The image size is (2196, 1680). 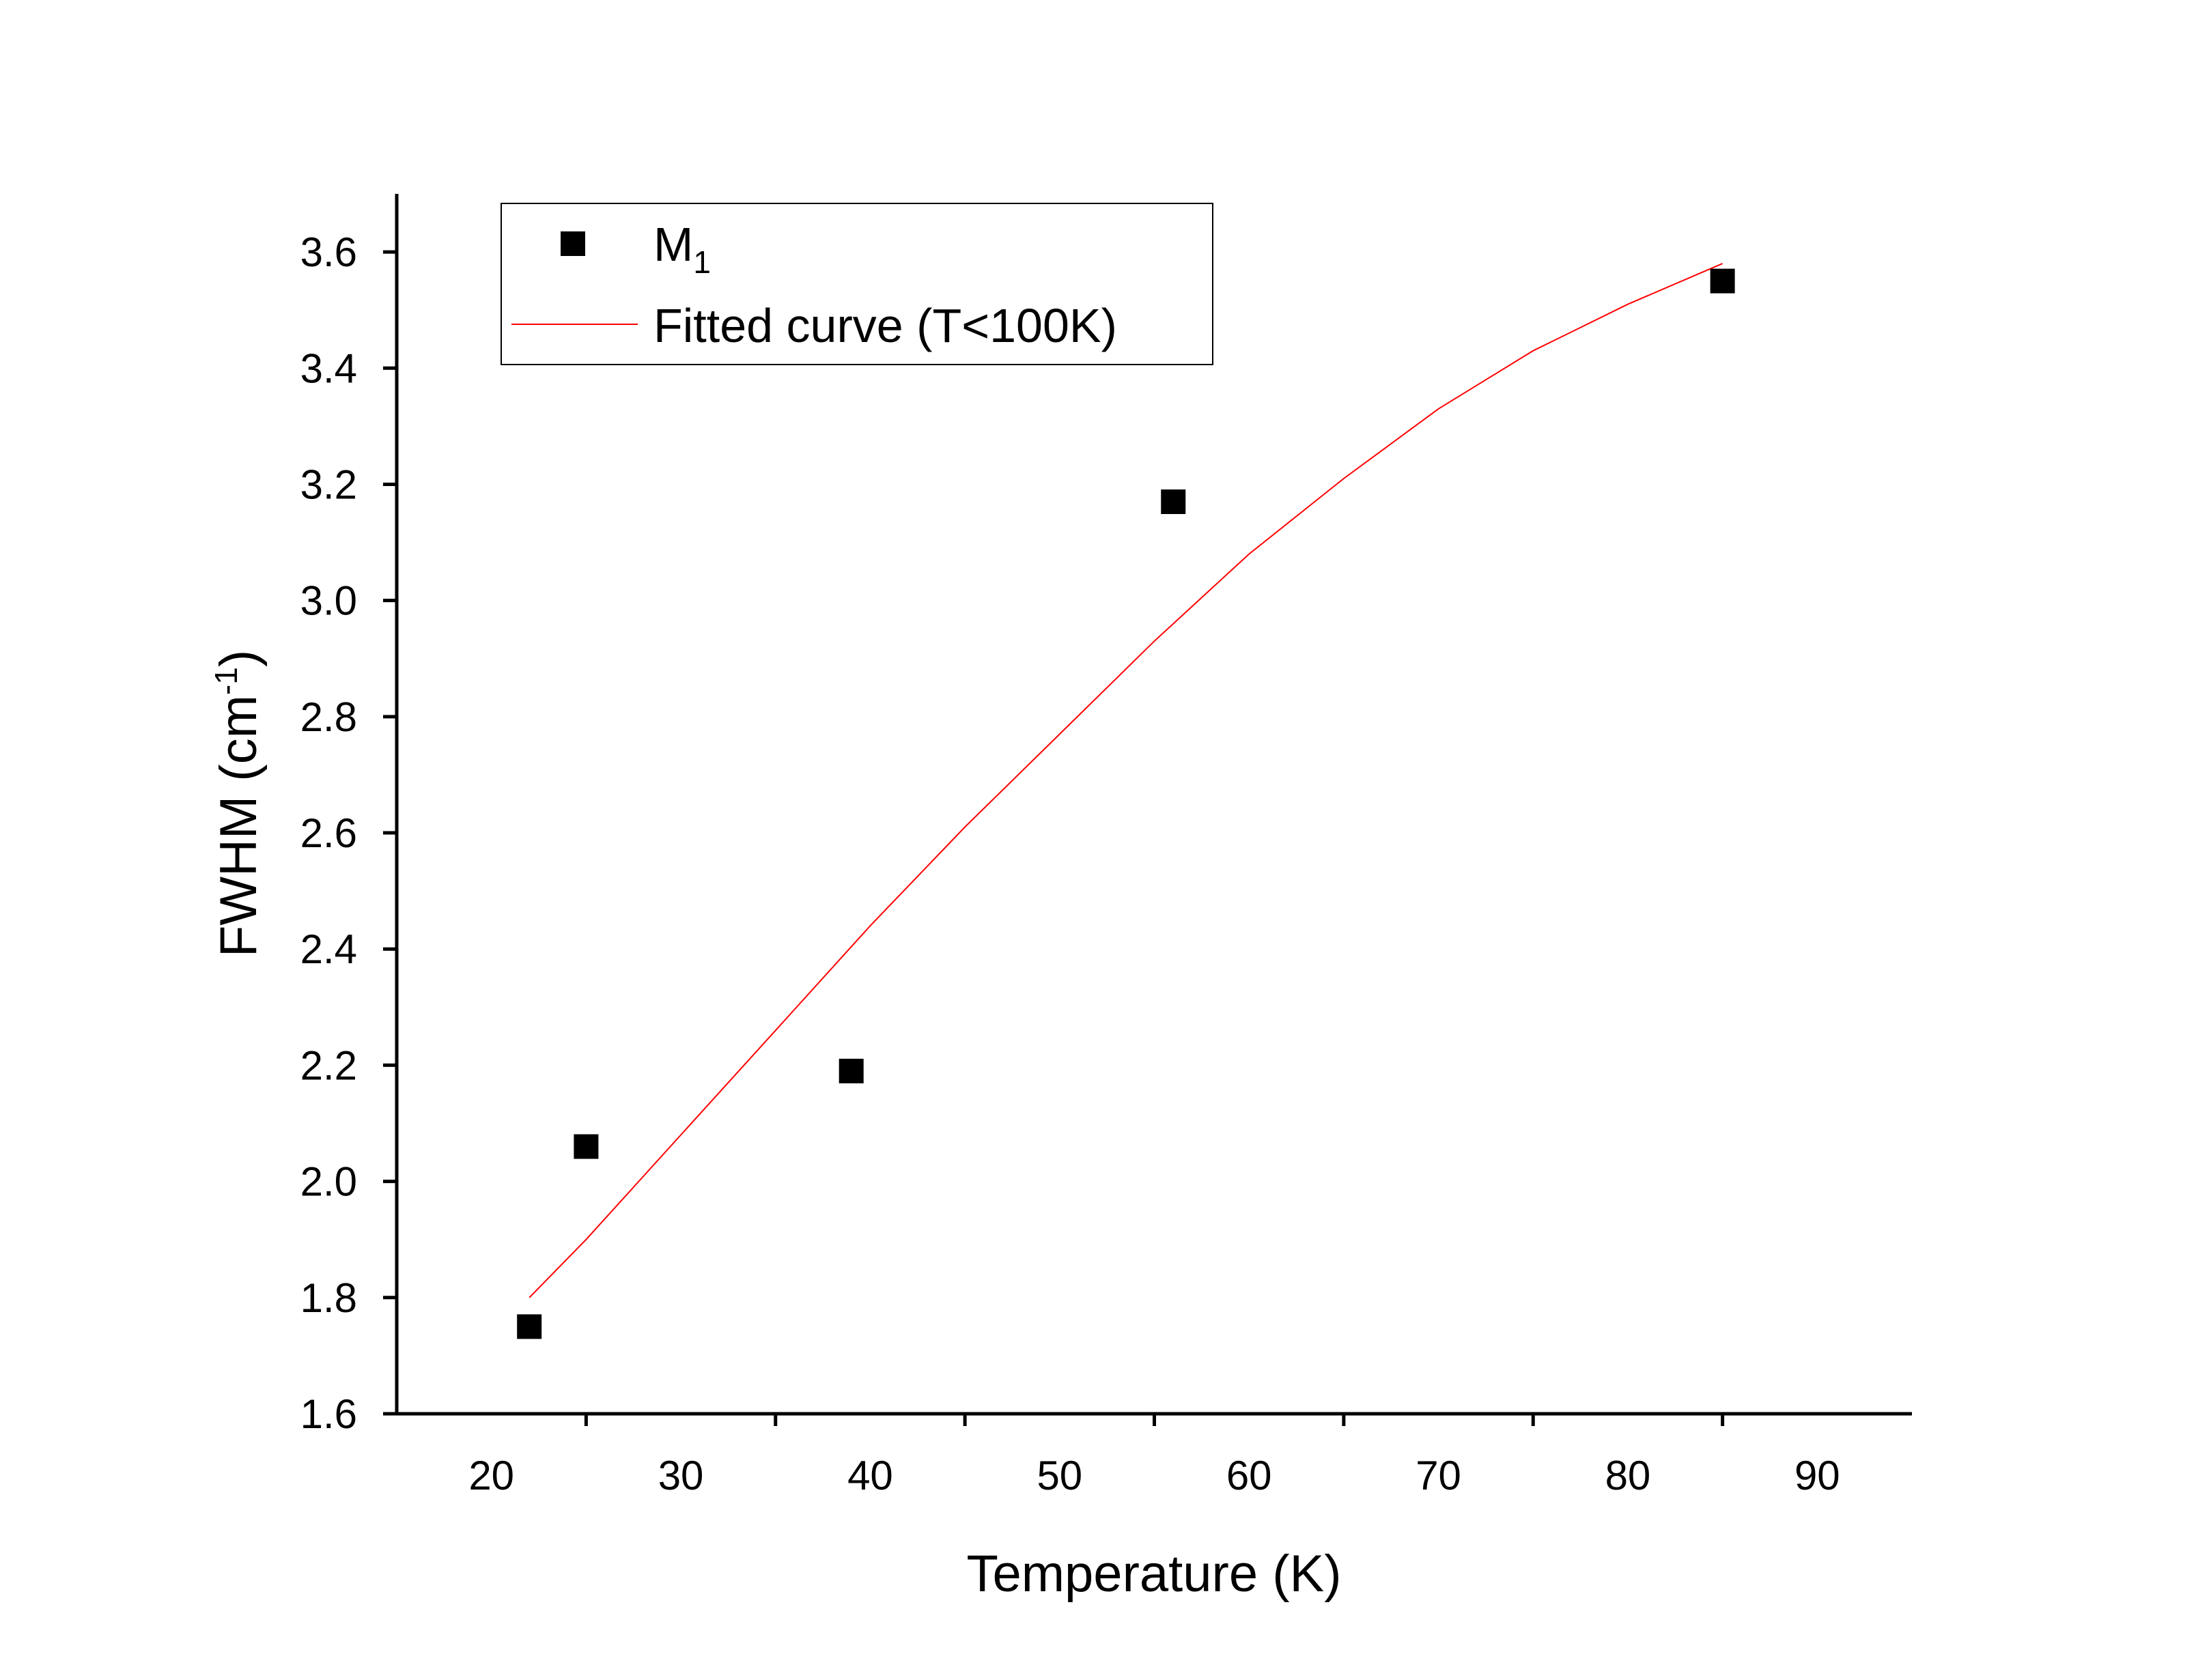 What do you see at coordinates (870, 1475) in the screenshot?
I see `x-tick-label: 40` at bounding box center [870, 1475].